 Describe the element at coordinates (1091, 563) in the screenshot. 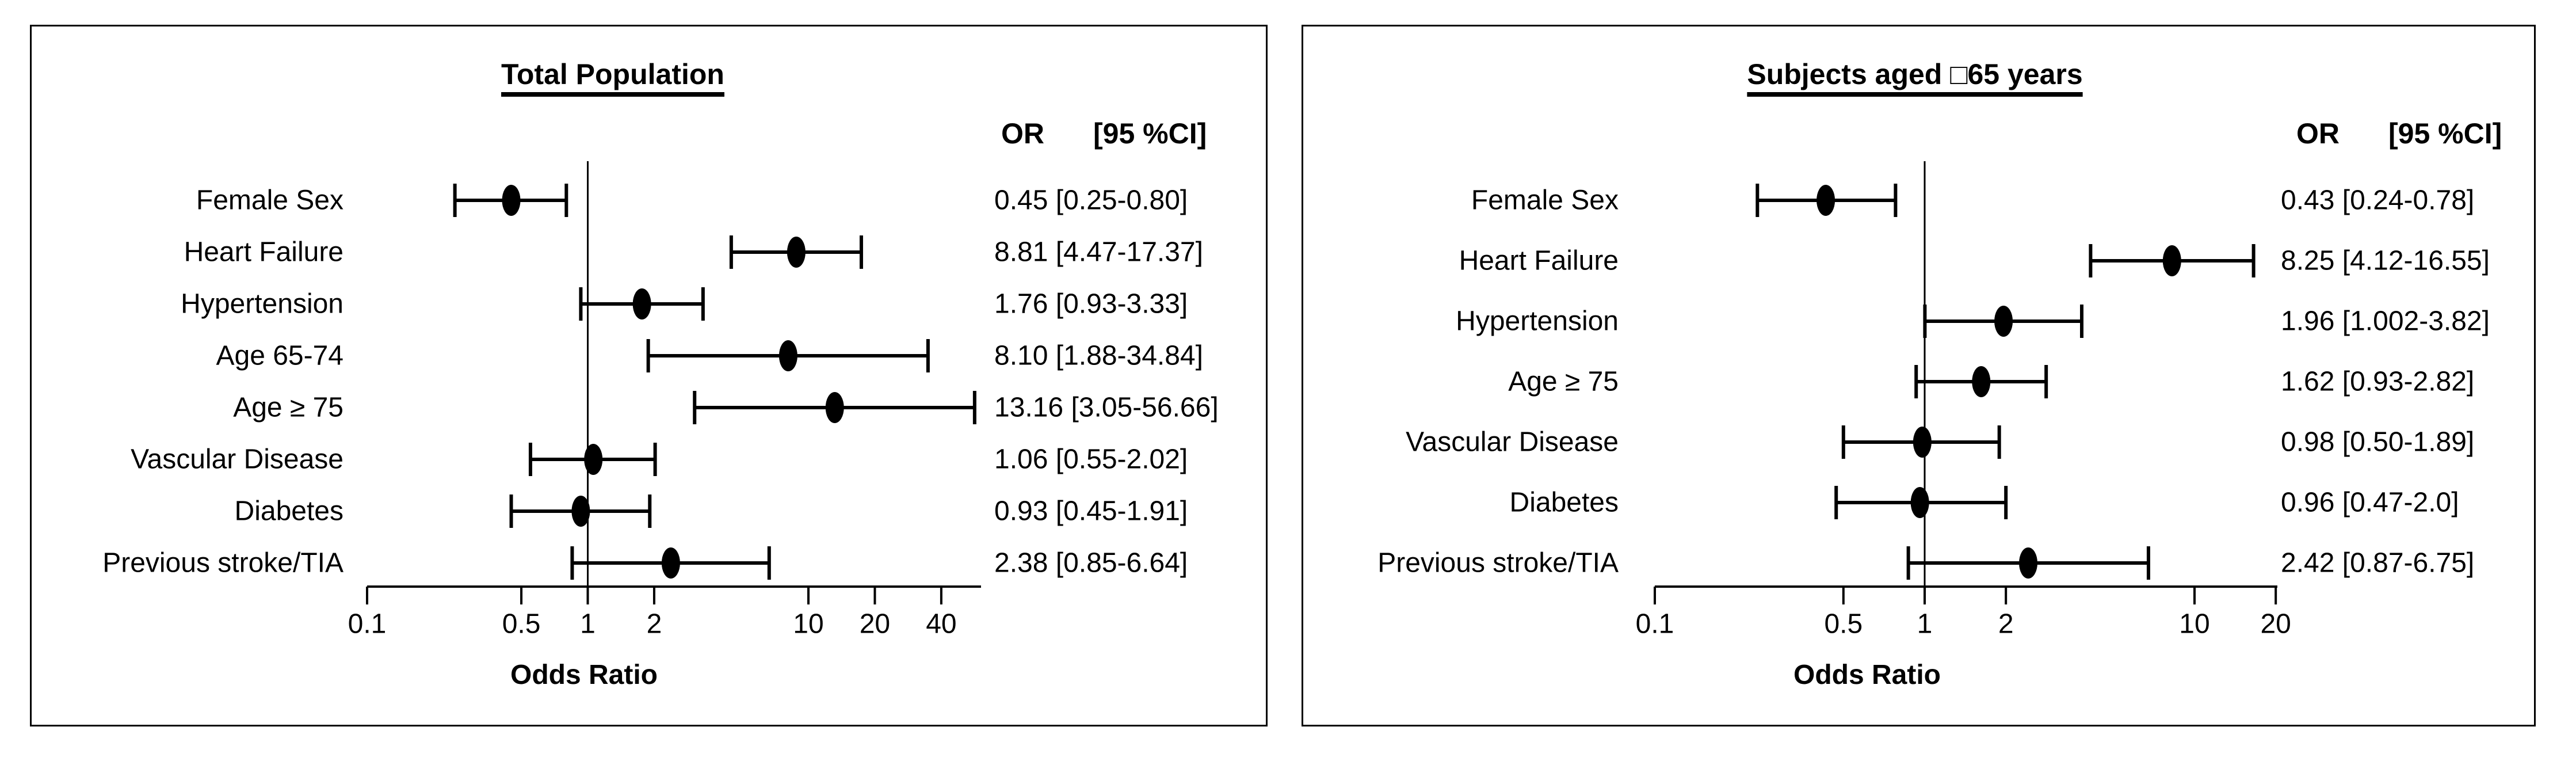

I see `row-value: 2.38 [0.85-6.64]` at that location.